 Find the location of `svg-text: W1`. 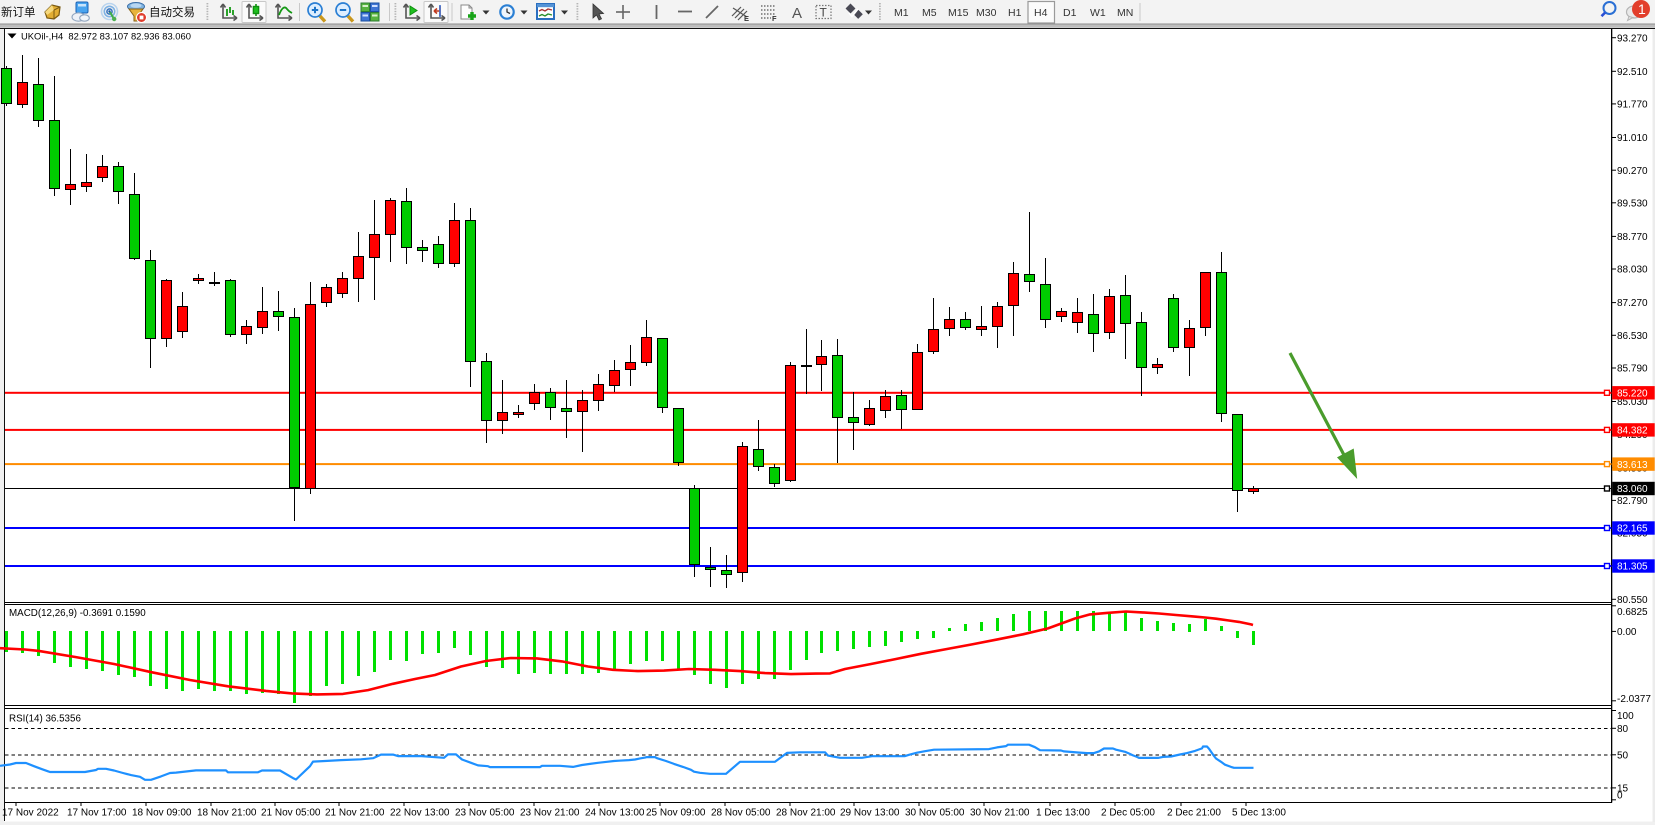

svg-text: W1 is located at coordinates (1098, 13).